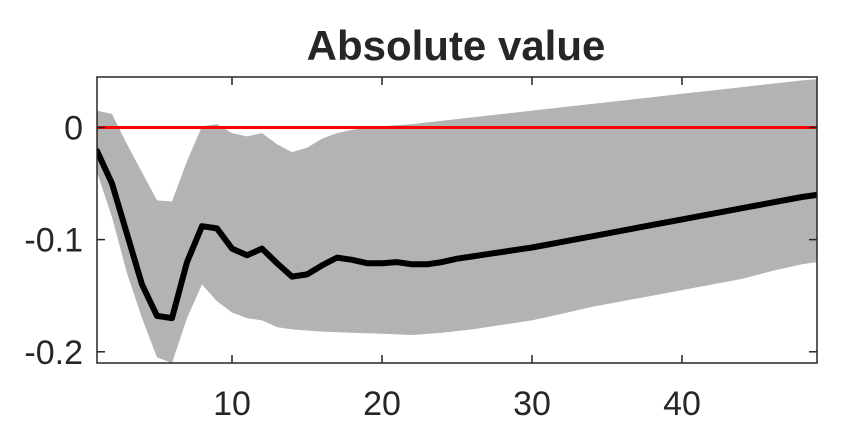 The height and width of the screenshot is (437, 849). Describe the element at coordinates (456, 45) in the screenshot. I see `chart-title: Absolute value` at that location.